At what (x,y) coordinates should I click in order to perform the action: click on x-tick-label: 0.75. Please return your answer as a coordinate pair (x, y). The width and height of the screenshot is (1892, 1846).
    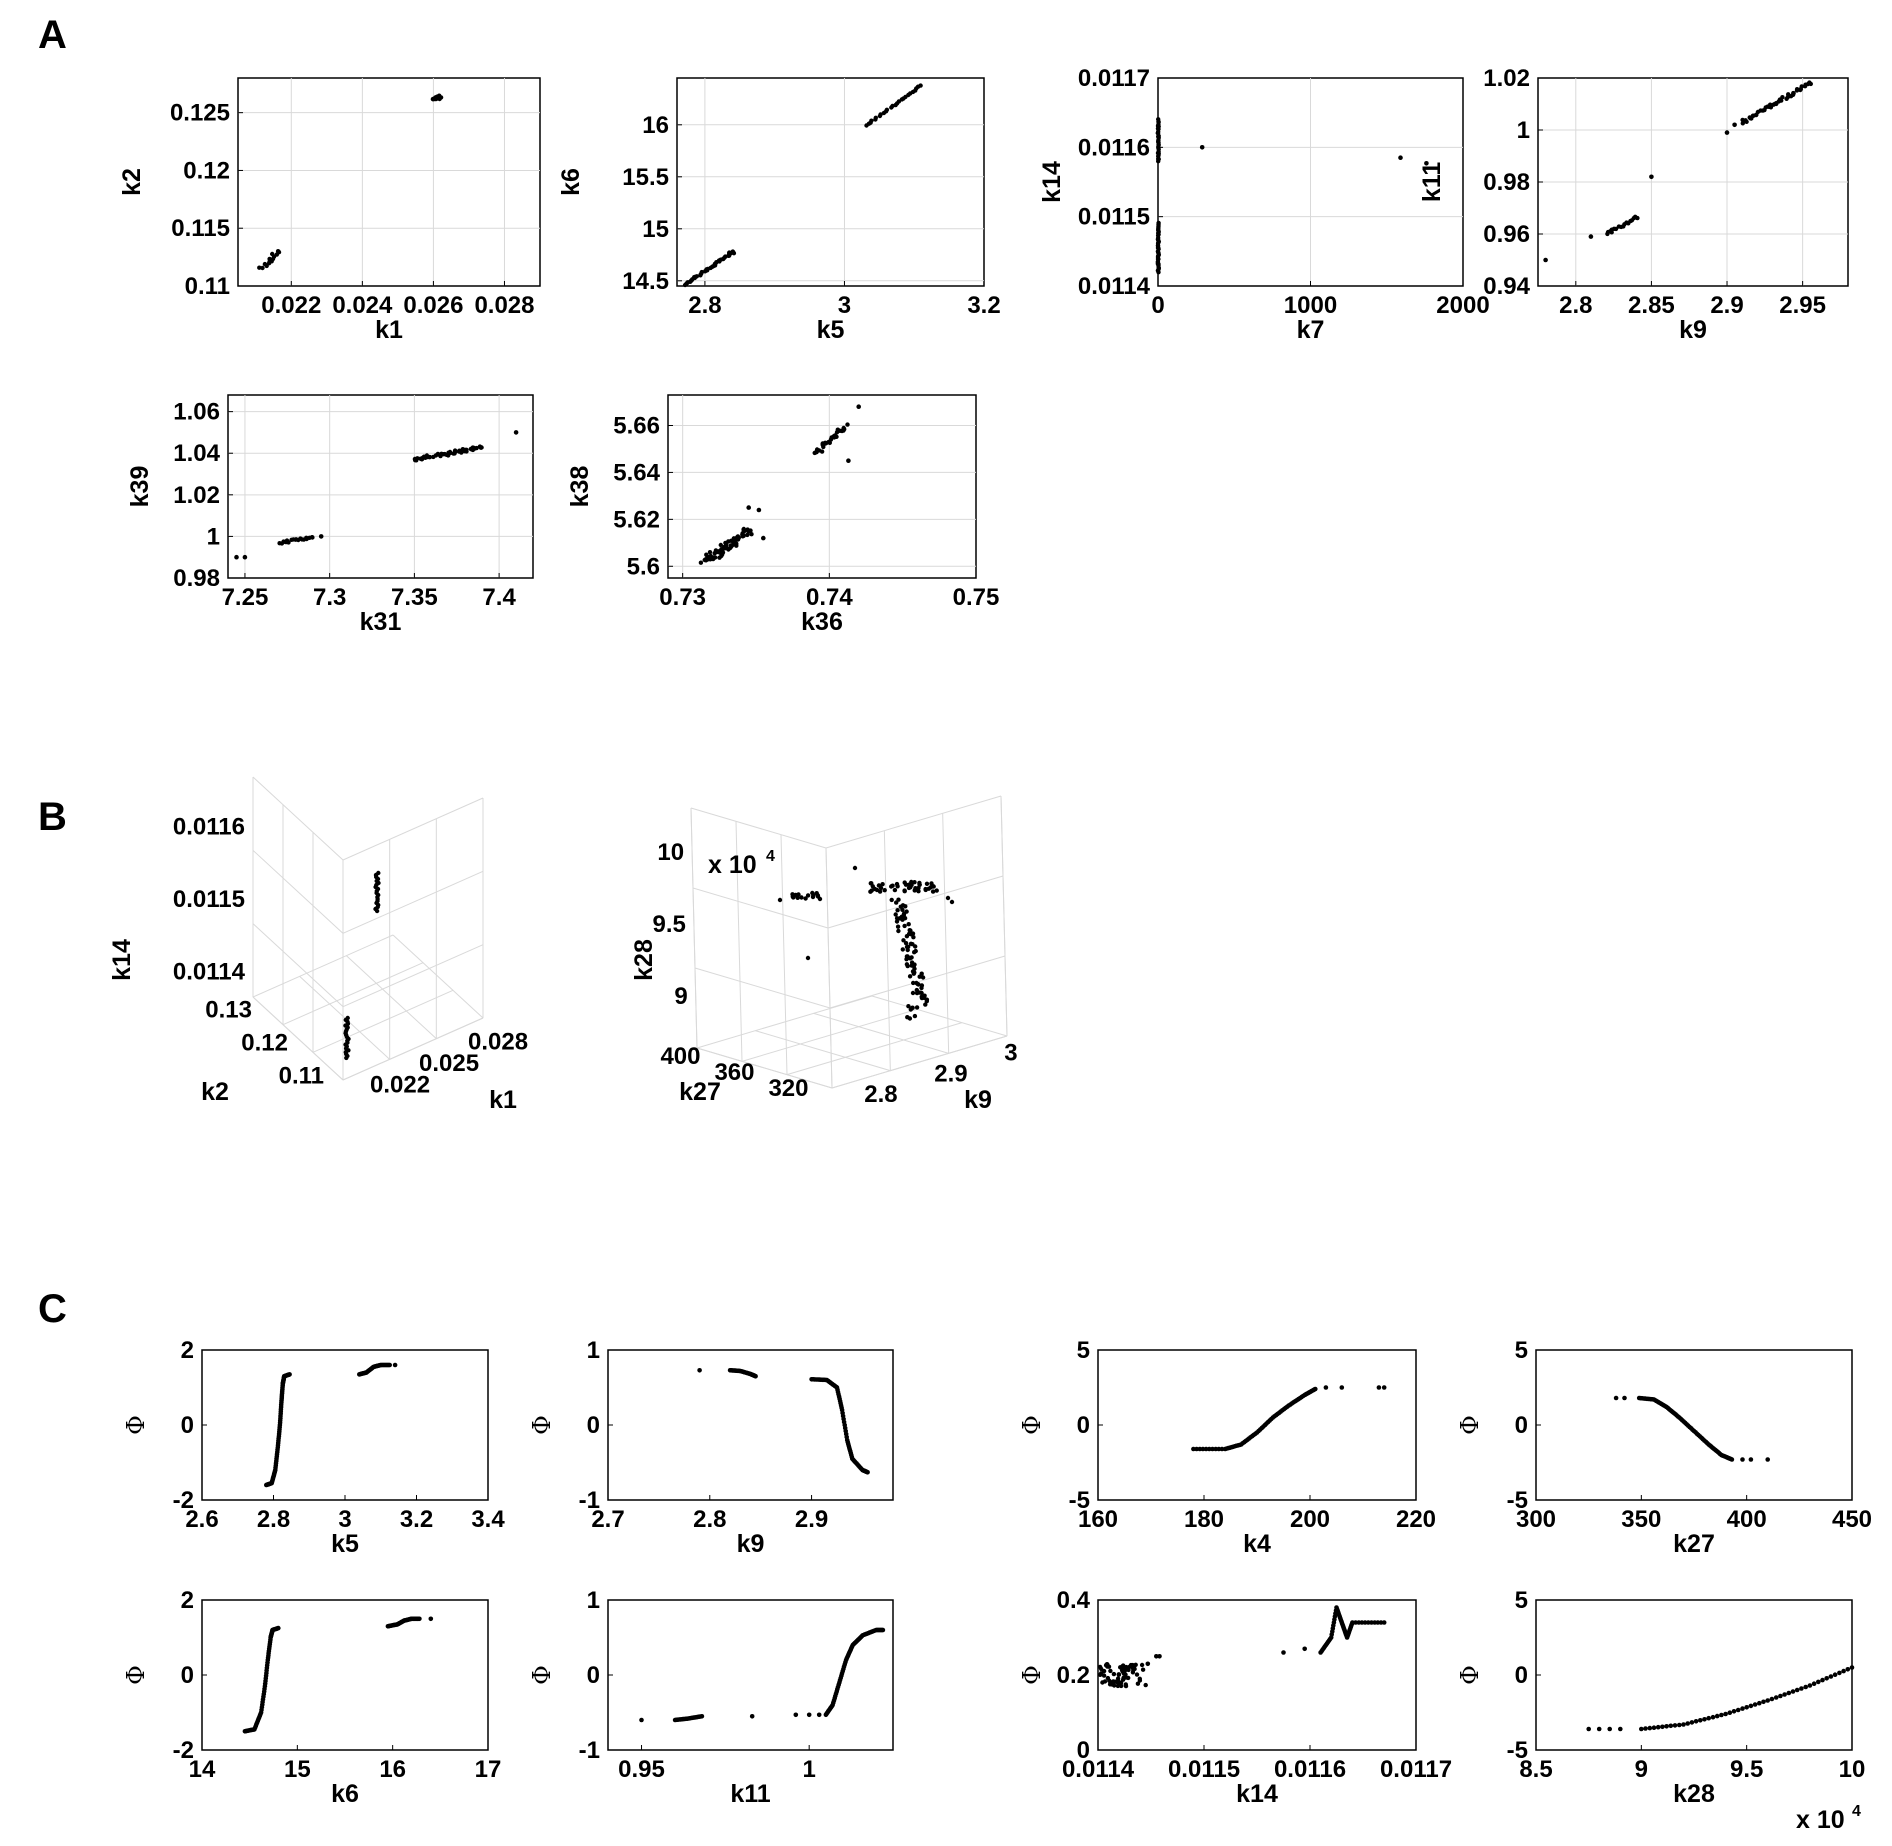
    Looking at the image, I should click on (976, 597).